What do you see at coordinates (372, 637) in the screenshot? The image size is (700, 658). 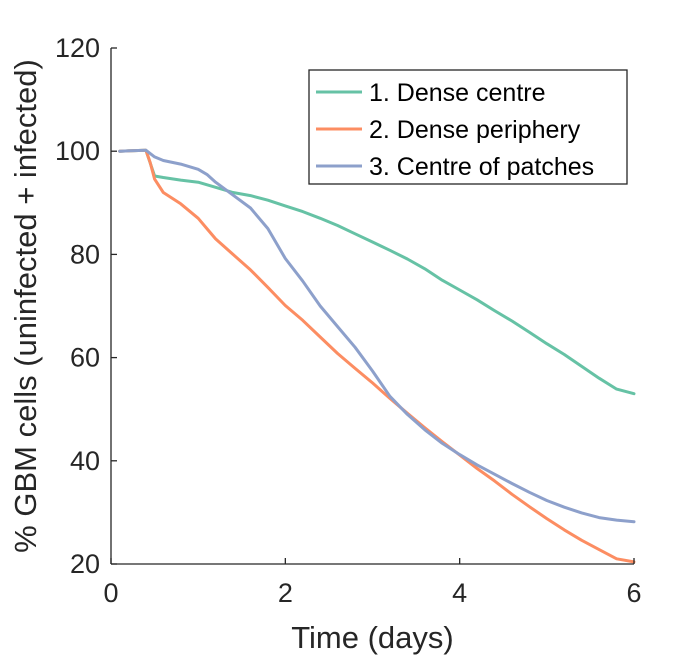 I see `x-axis-label: Time (days)` at bounding box center [372, 637].